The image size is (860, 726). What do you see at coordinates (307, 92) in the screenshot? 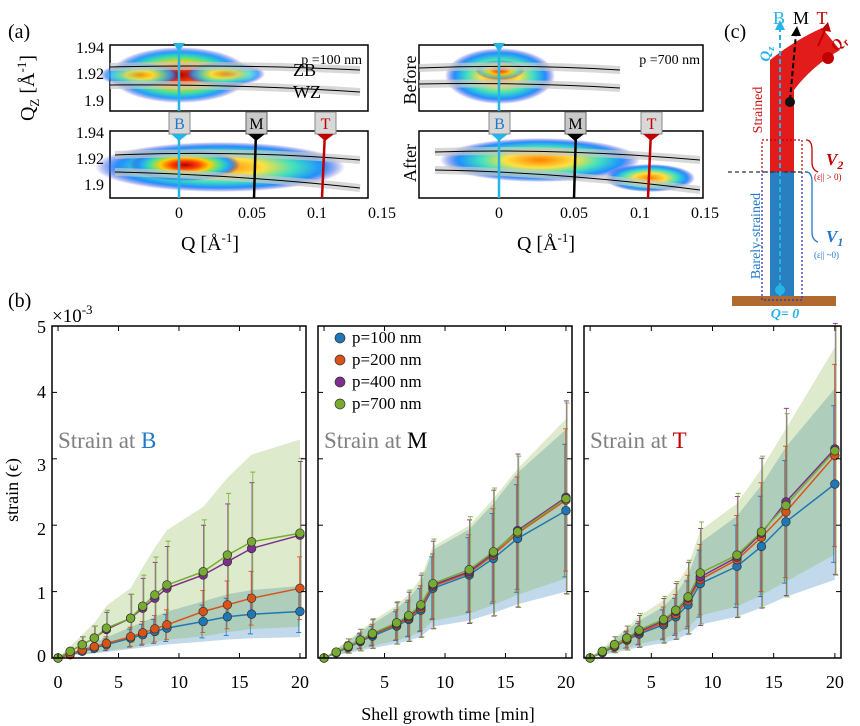
I see `wz-label: WZ` at bounding box center [307, 92].